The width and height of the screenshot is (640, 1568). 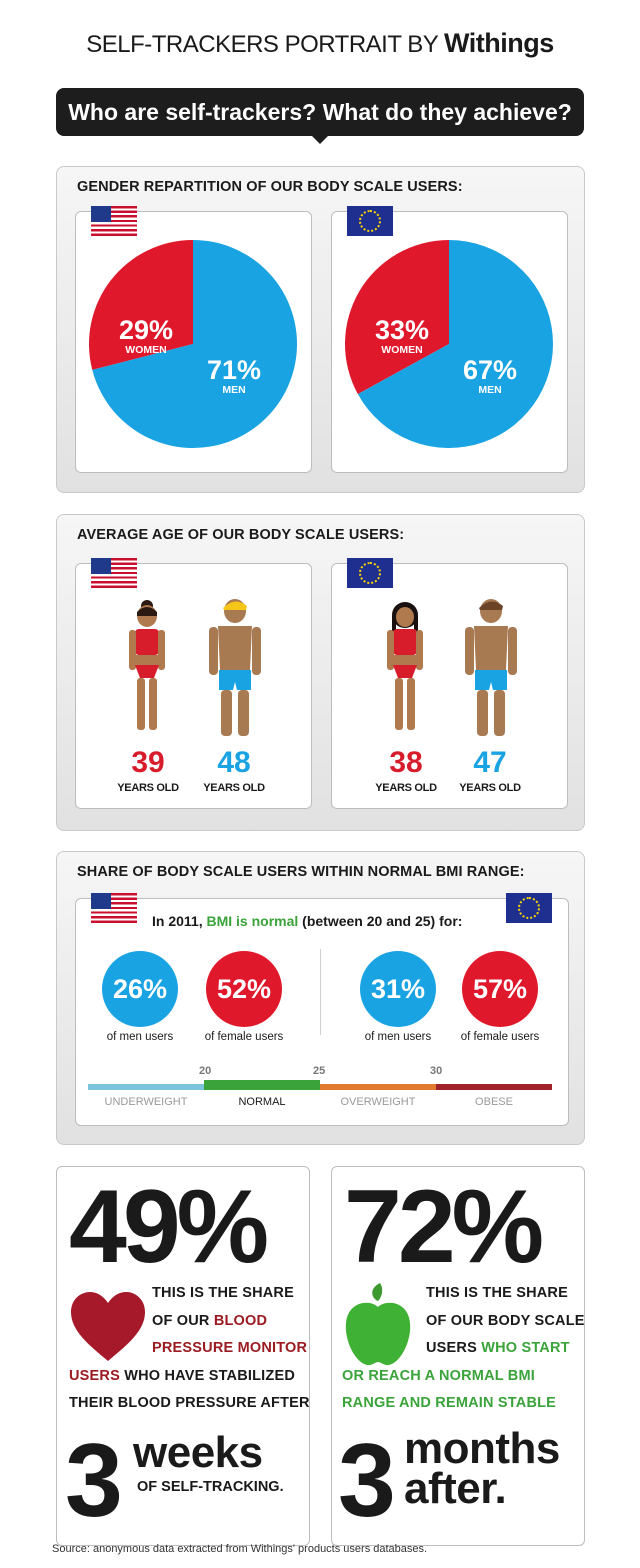 I want to click on bmi-stat-line-5: RANGE AND REMAIN STABLE, so click(x=449, y=1403).